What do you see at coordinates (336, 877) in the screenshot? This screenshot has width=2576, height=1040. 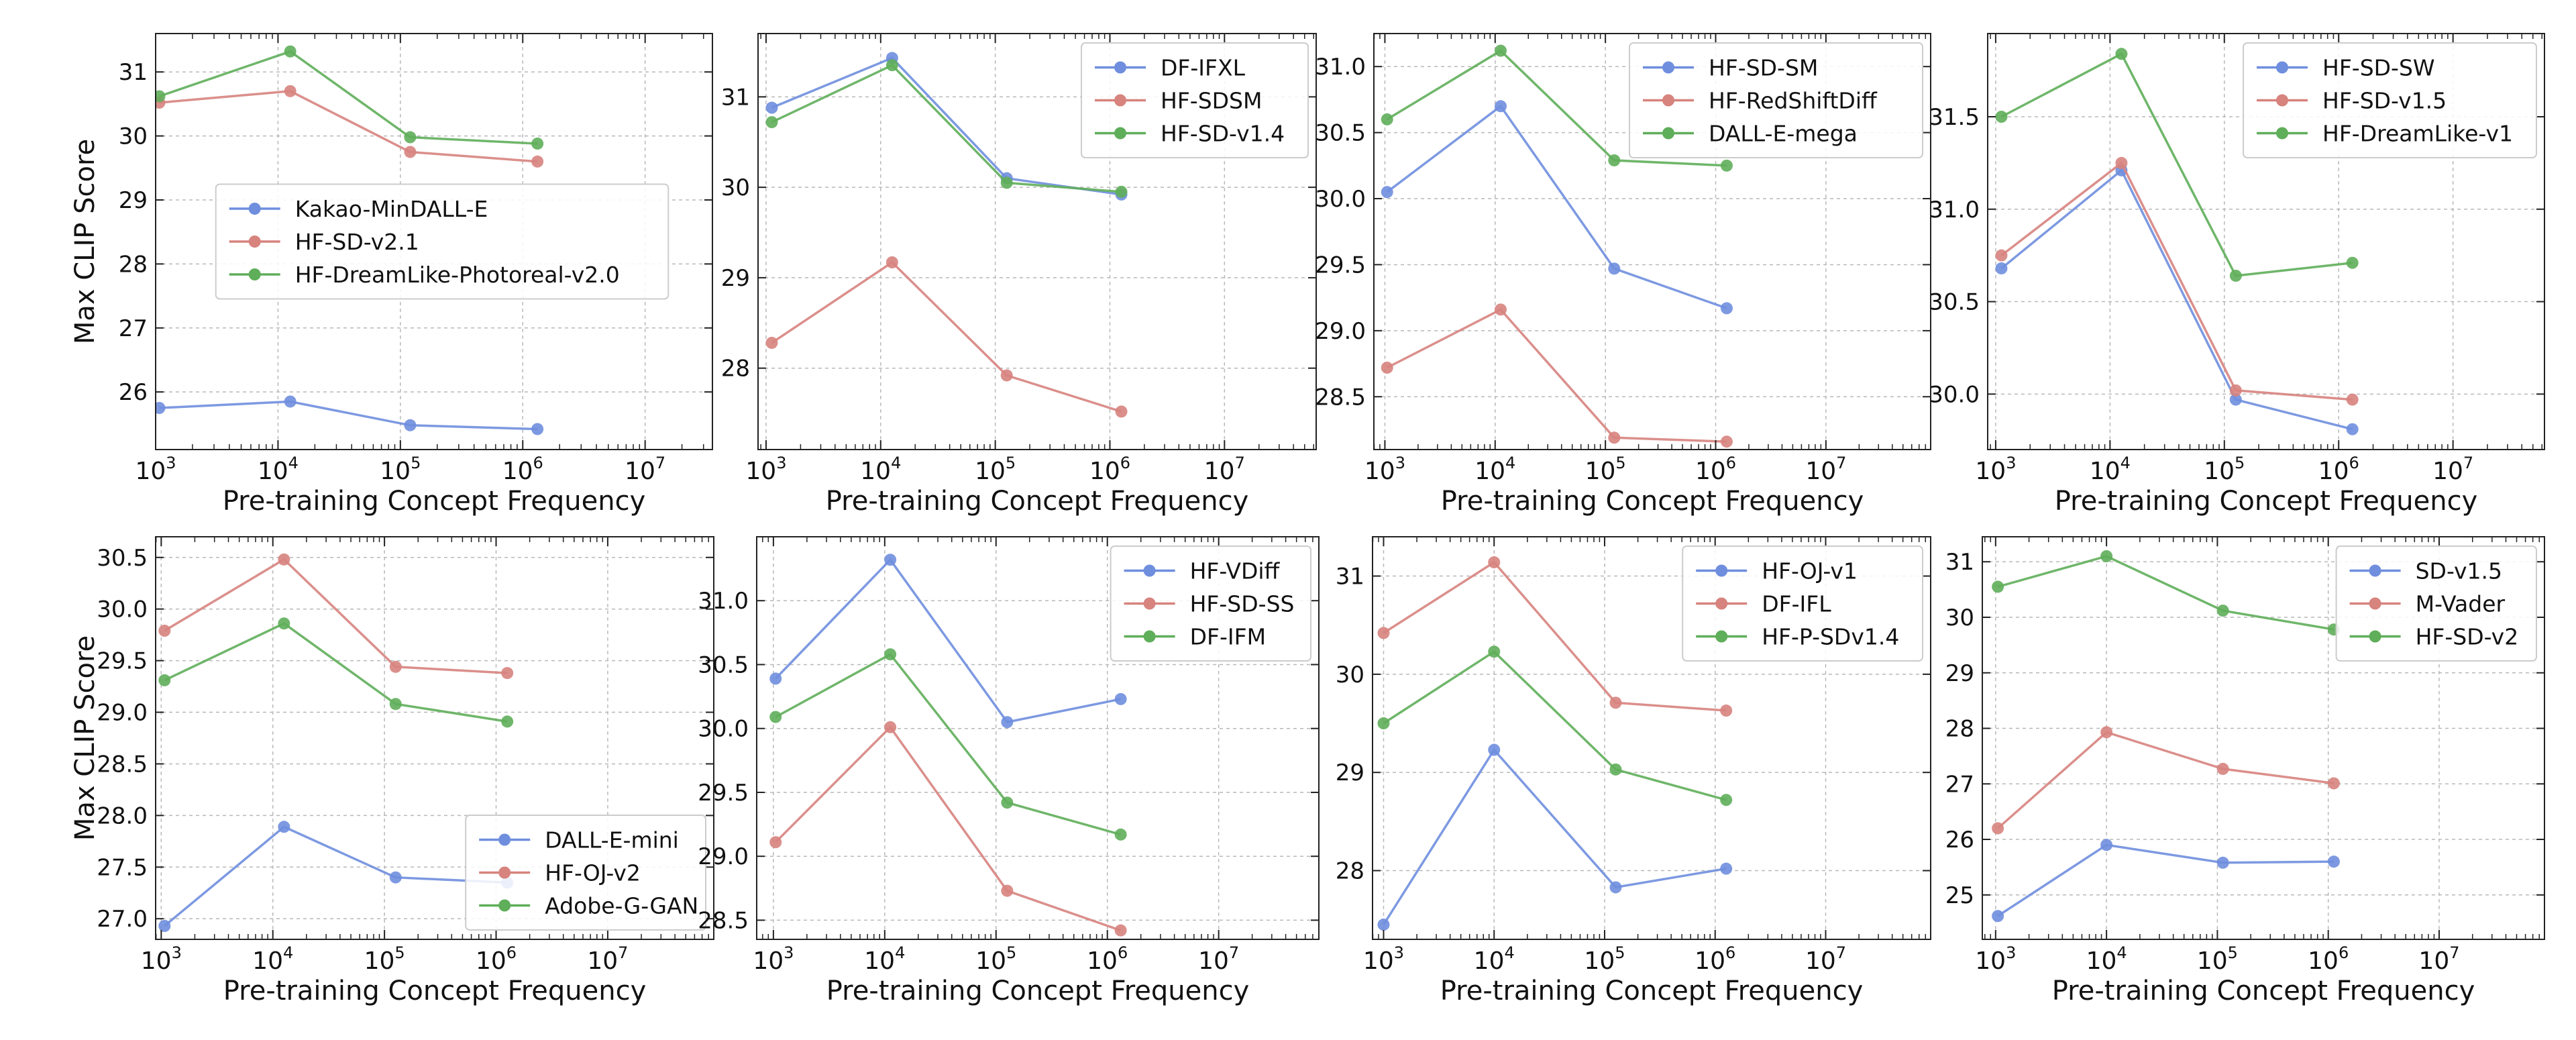 I see `series-DALL-E-mini` at bounding box center [336, 877].